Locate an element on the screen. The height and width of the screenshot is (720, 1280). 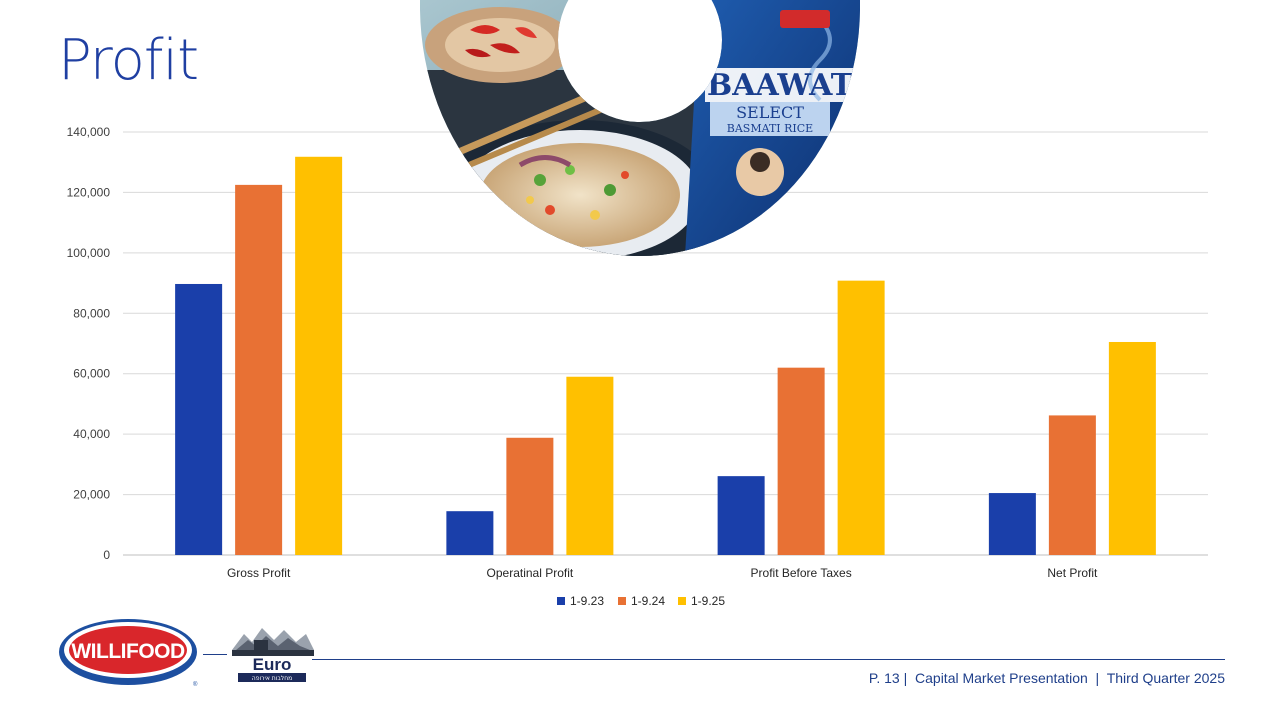
euro-logo: Euro מחלבות אירופה is located at coordinates (273, 655).